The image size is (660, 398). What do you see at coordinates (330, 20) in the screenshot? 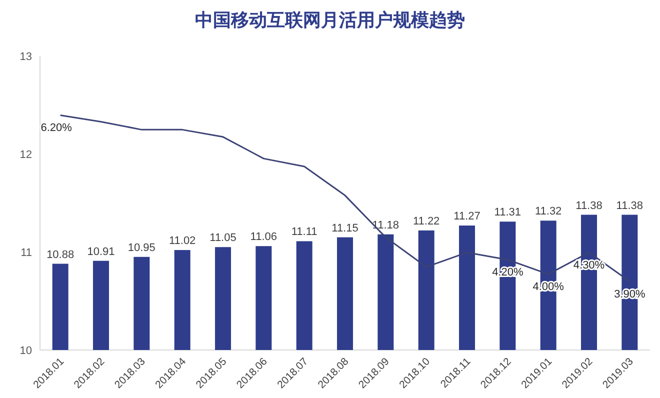
I see `chart-title: 中国移动互联网月活用户规模趋势` at bounding box center [330, 20].